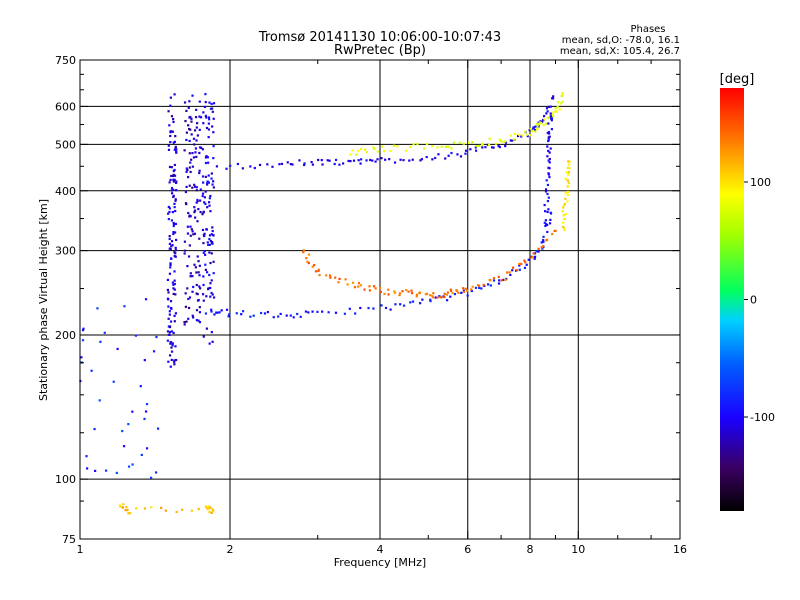  What do you see at coordinates (379, 37) in the screenshot?
I see `chart-title: Tromsø 20141130 10:06:00-10:07:43` at bounding box center [379, 37].